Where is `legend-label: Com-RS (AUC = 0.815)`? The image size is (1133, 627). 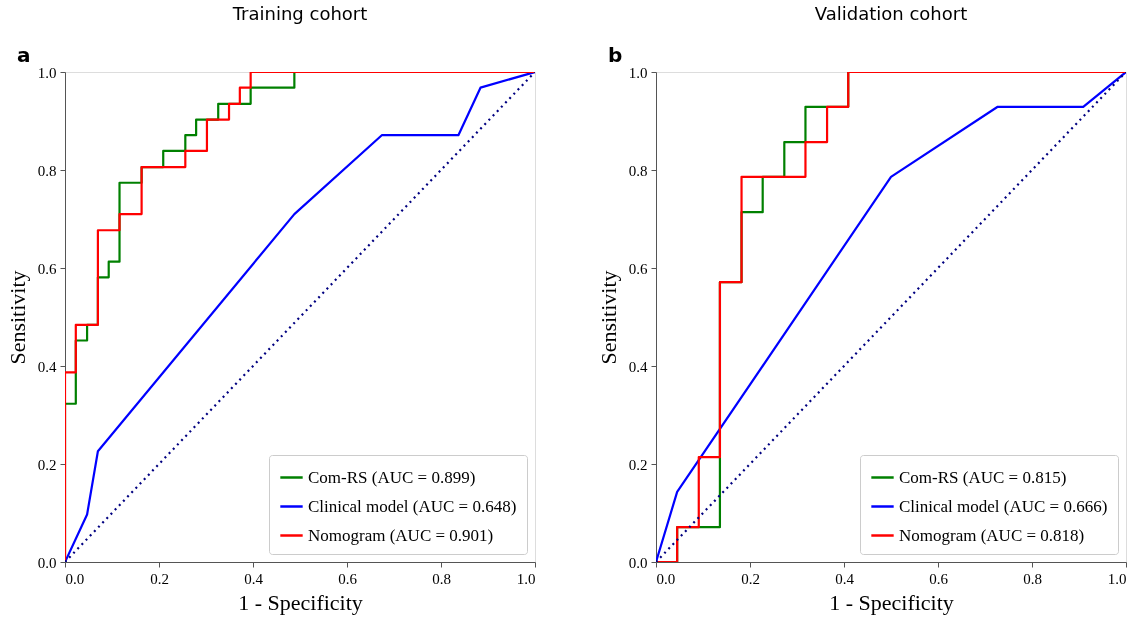
legend-label: Com-RS (AUC = 0.815) is located at coordinates (983, 477).